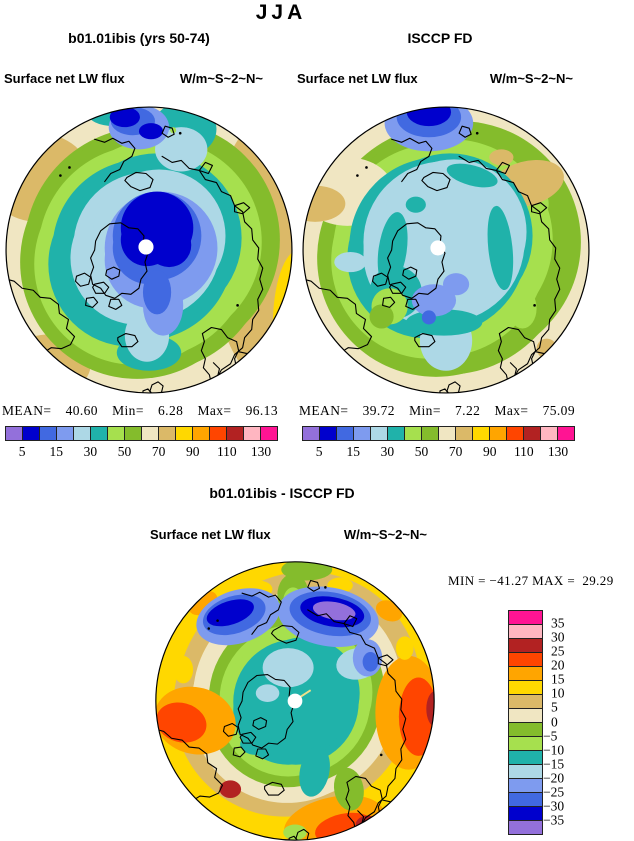 The image size is (634, 841). Describe the element at coordinates (288, 534) in the screenshot. I see `diff-subtitle-row: Surface net LW flux W/m~S~2~N~` at that location.